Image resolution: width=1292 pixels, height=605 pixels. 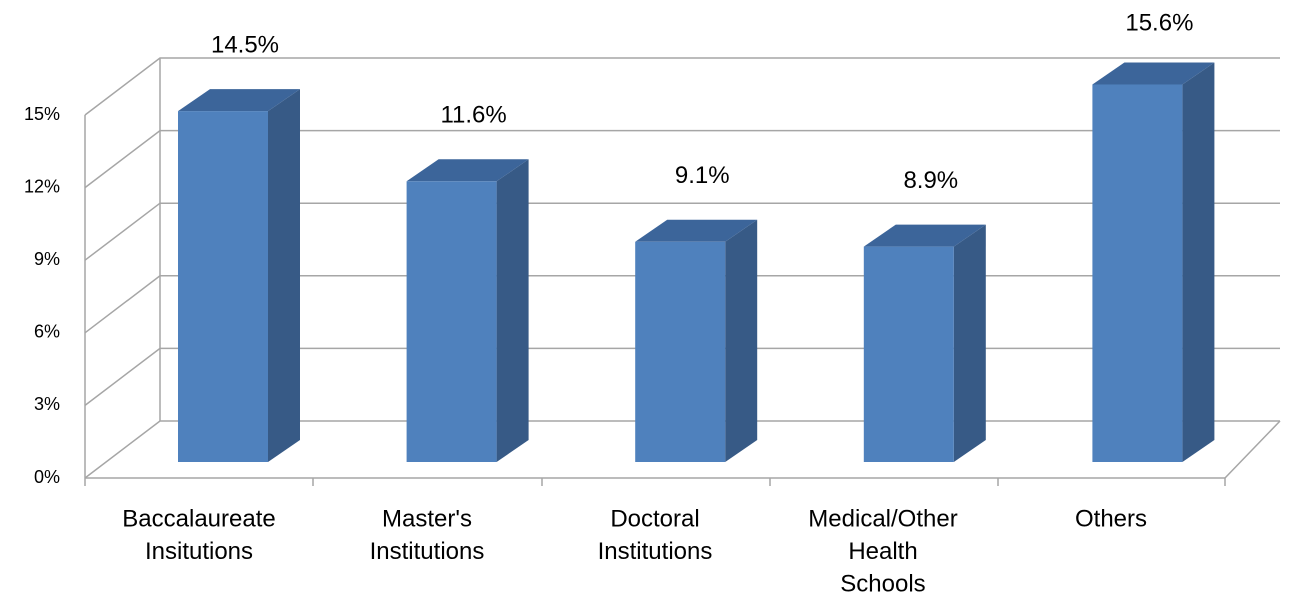 I want to click on x-tick-label: Baccalaureate, so click(x=198, y=518).